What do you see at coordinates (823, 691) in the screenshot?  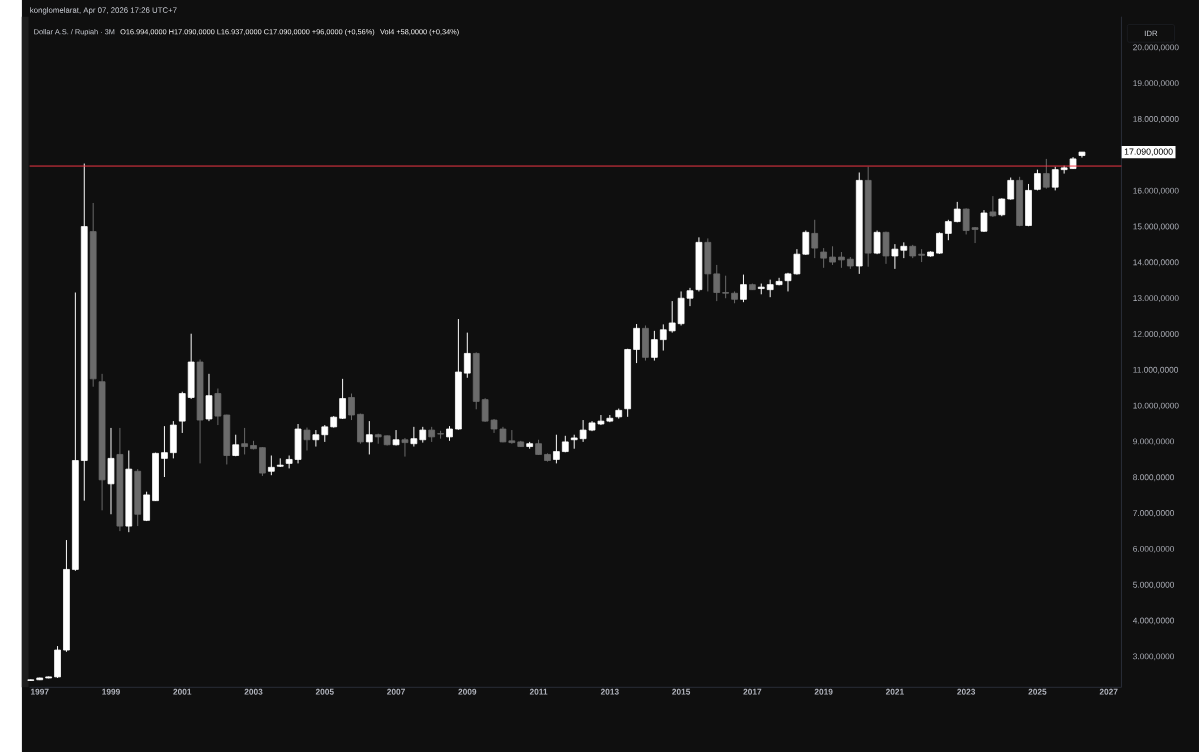 I see `x-tick-label: 2019` at bounding box center [823, 691].